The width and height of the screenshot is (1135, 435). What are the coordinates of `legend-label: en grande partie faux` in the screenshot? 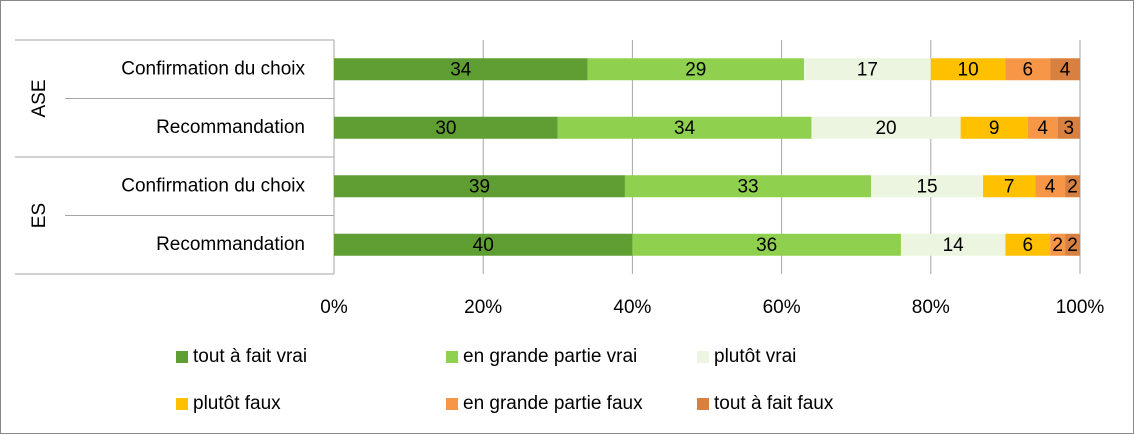 It's located at (553, 403).